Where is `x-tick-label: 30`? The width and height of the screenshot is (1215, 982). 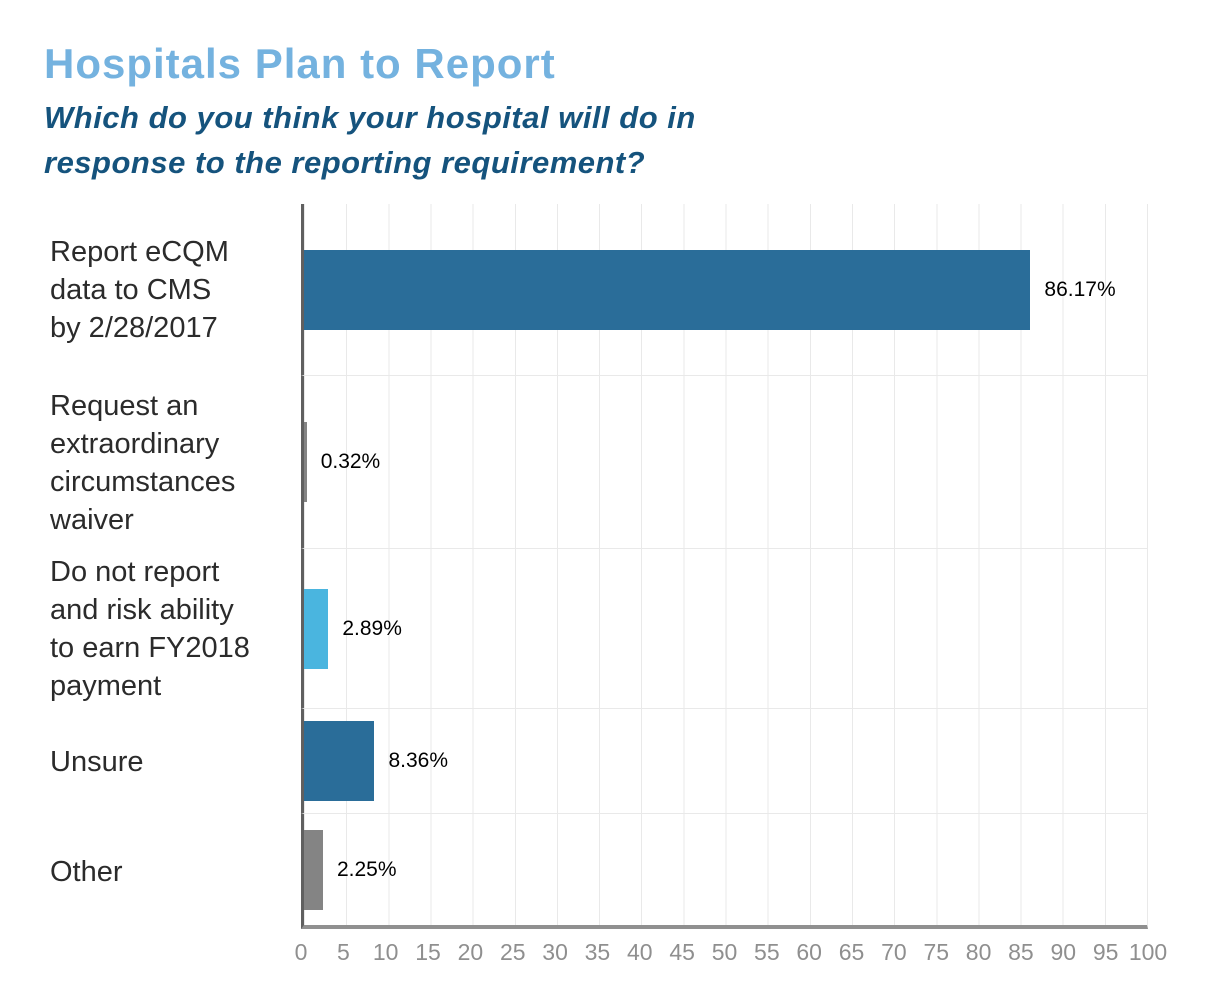
x-tick-label: 30 is located at coordinates (555, 952).